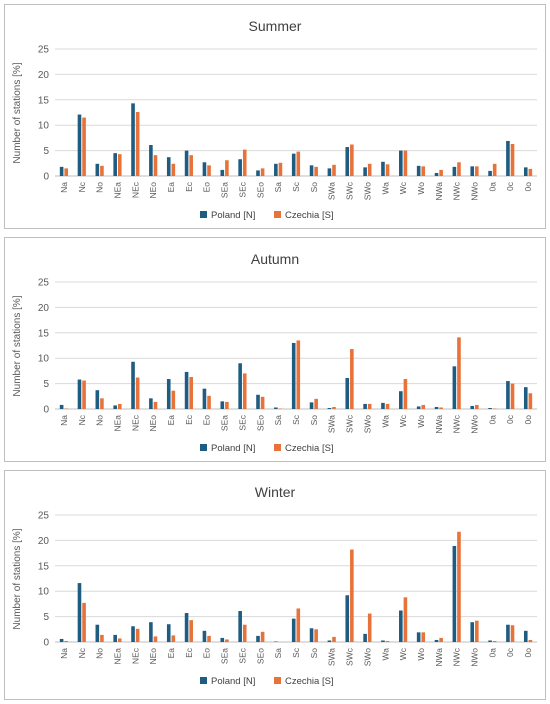 This screenshot has width=550, height=704. I want to click on x-tick-label: So, so click(314, 420).